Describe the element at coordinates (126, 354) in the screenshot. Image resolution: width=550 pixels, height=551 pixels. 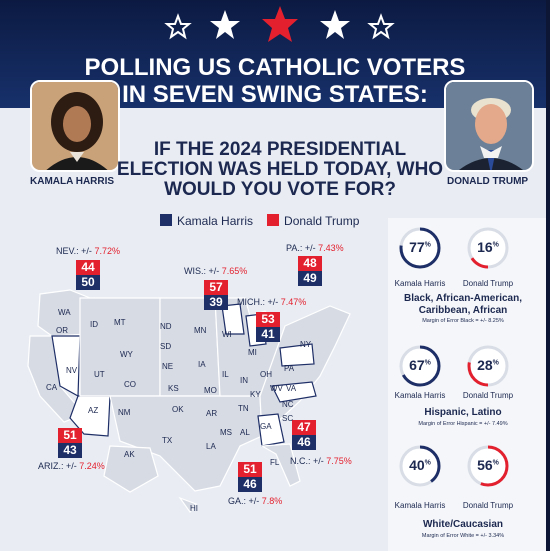
I see `state-label-wy: WY` at that location.